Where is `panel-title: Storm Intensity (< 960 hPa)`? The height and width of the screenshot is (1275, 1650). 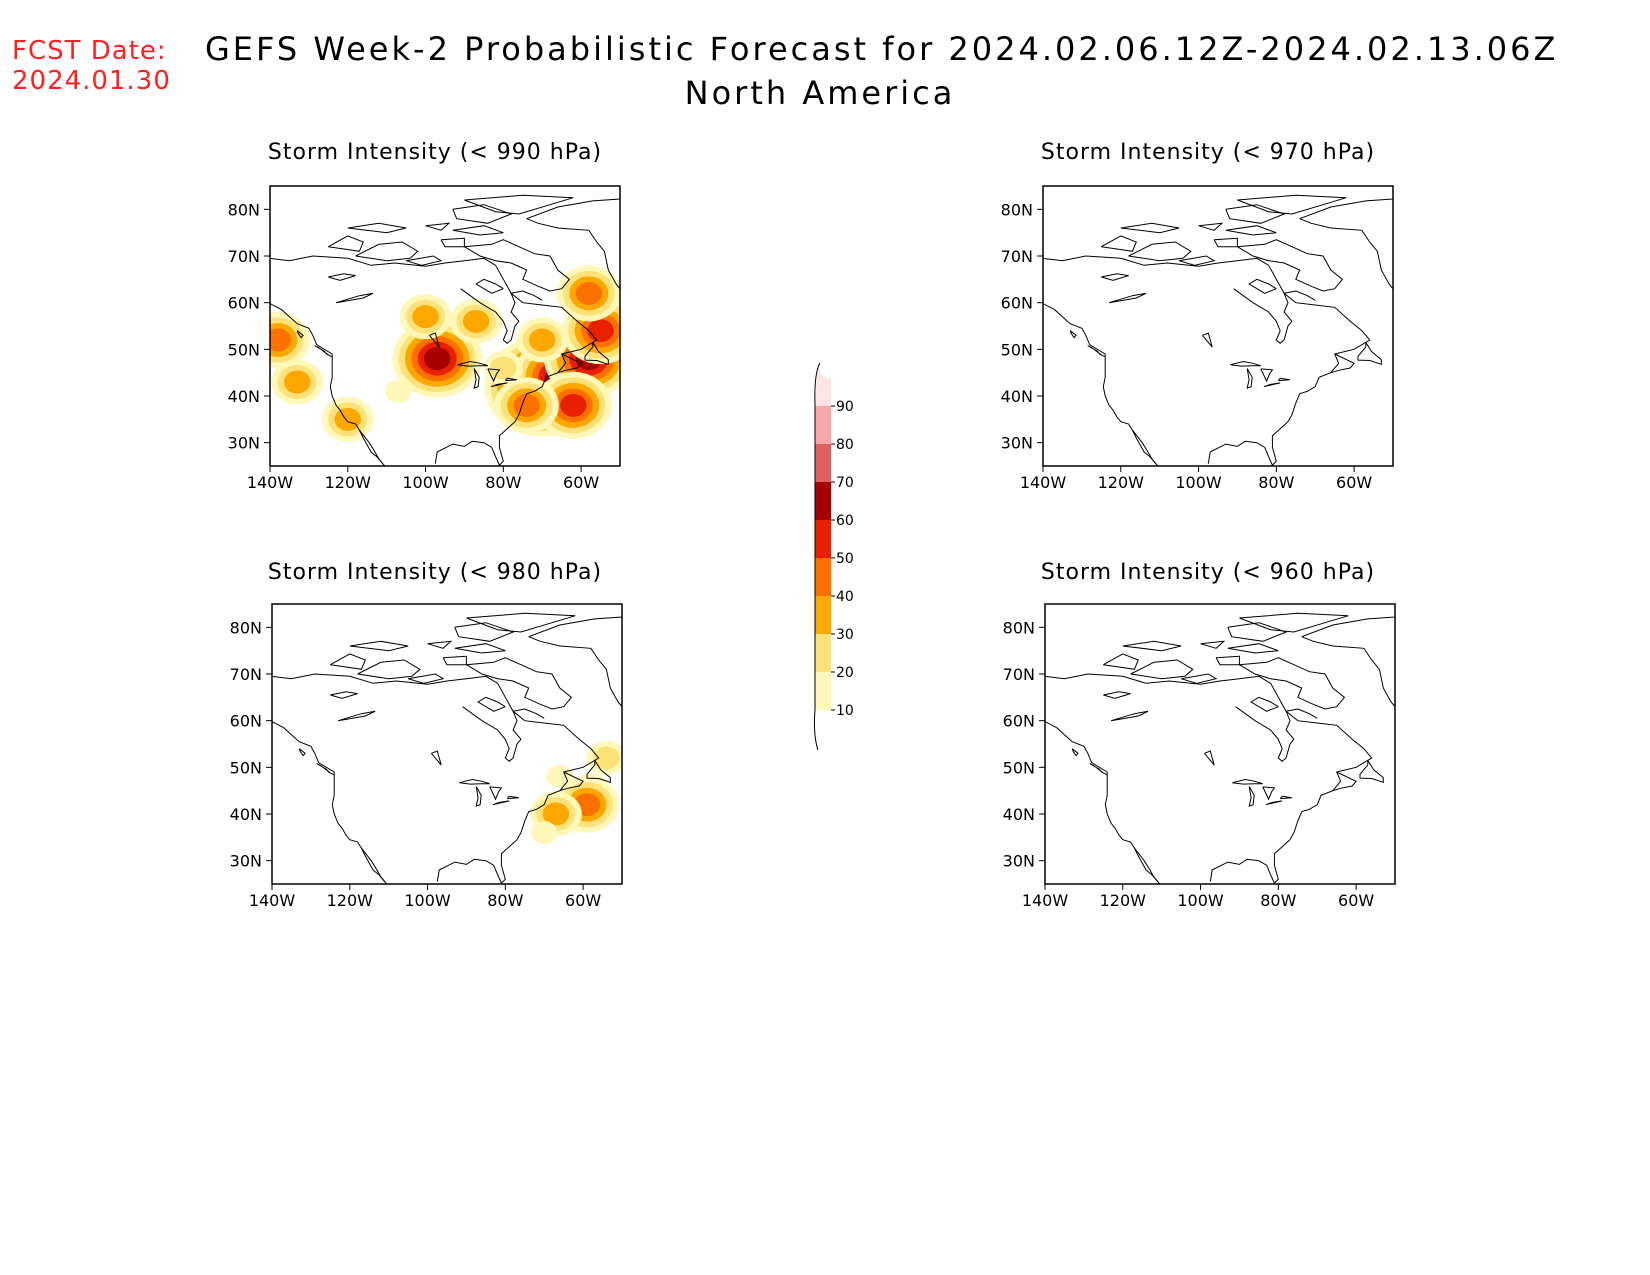 panel-title: Storm Intensity (< 960 hPa) is located at coordinates (1208, 572).